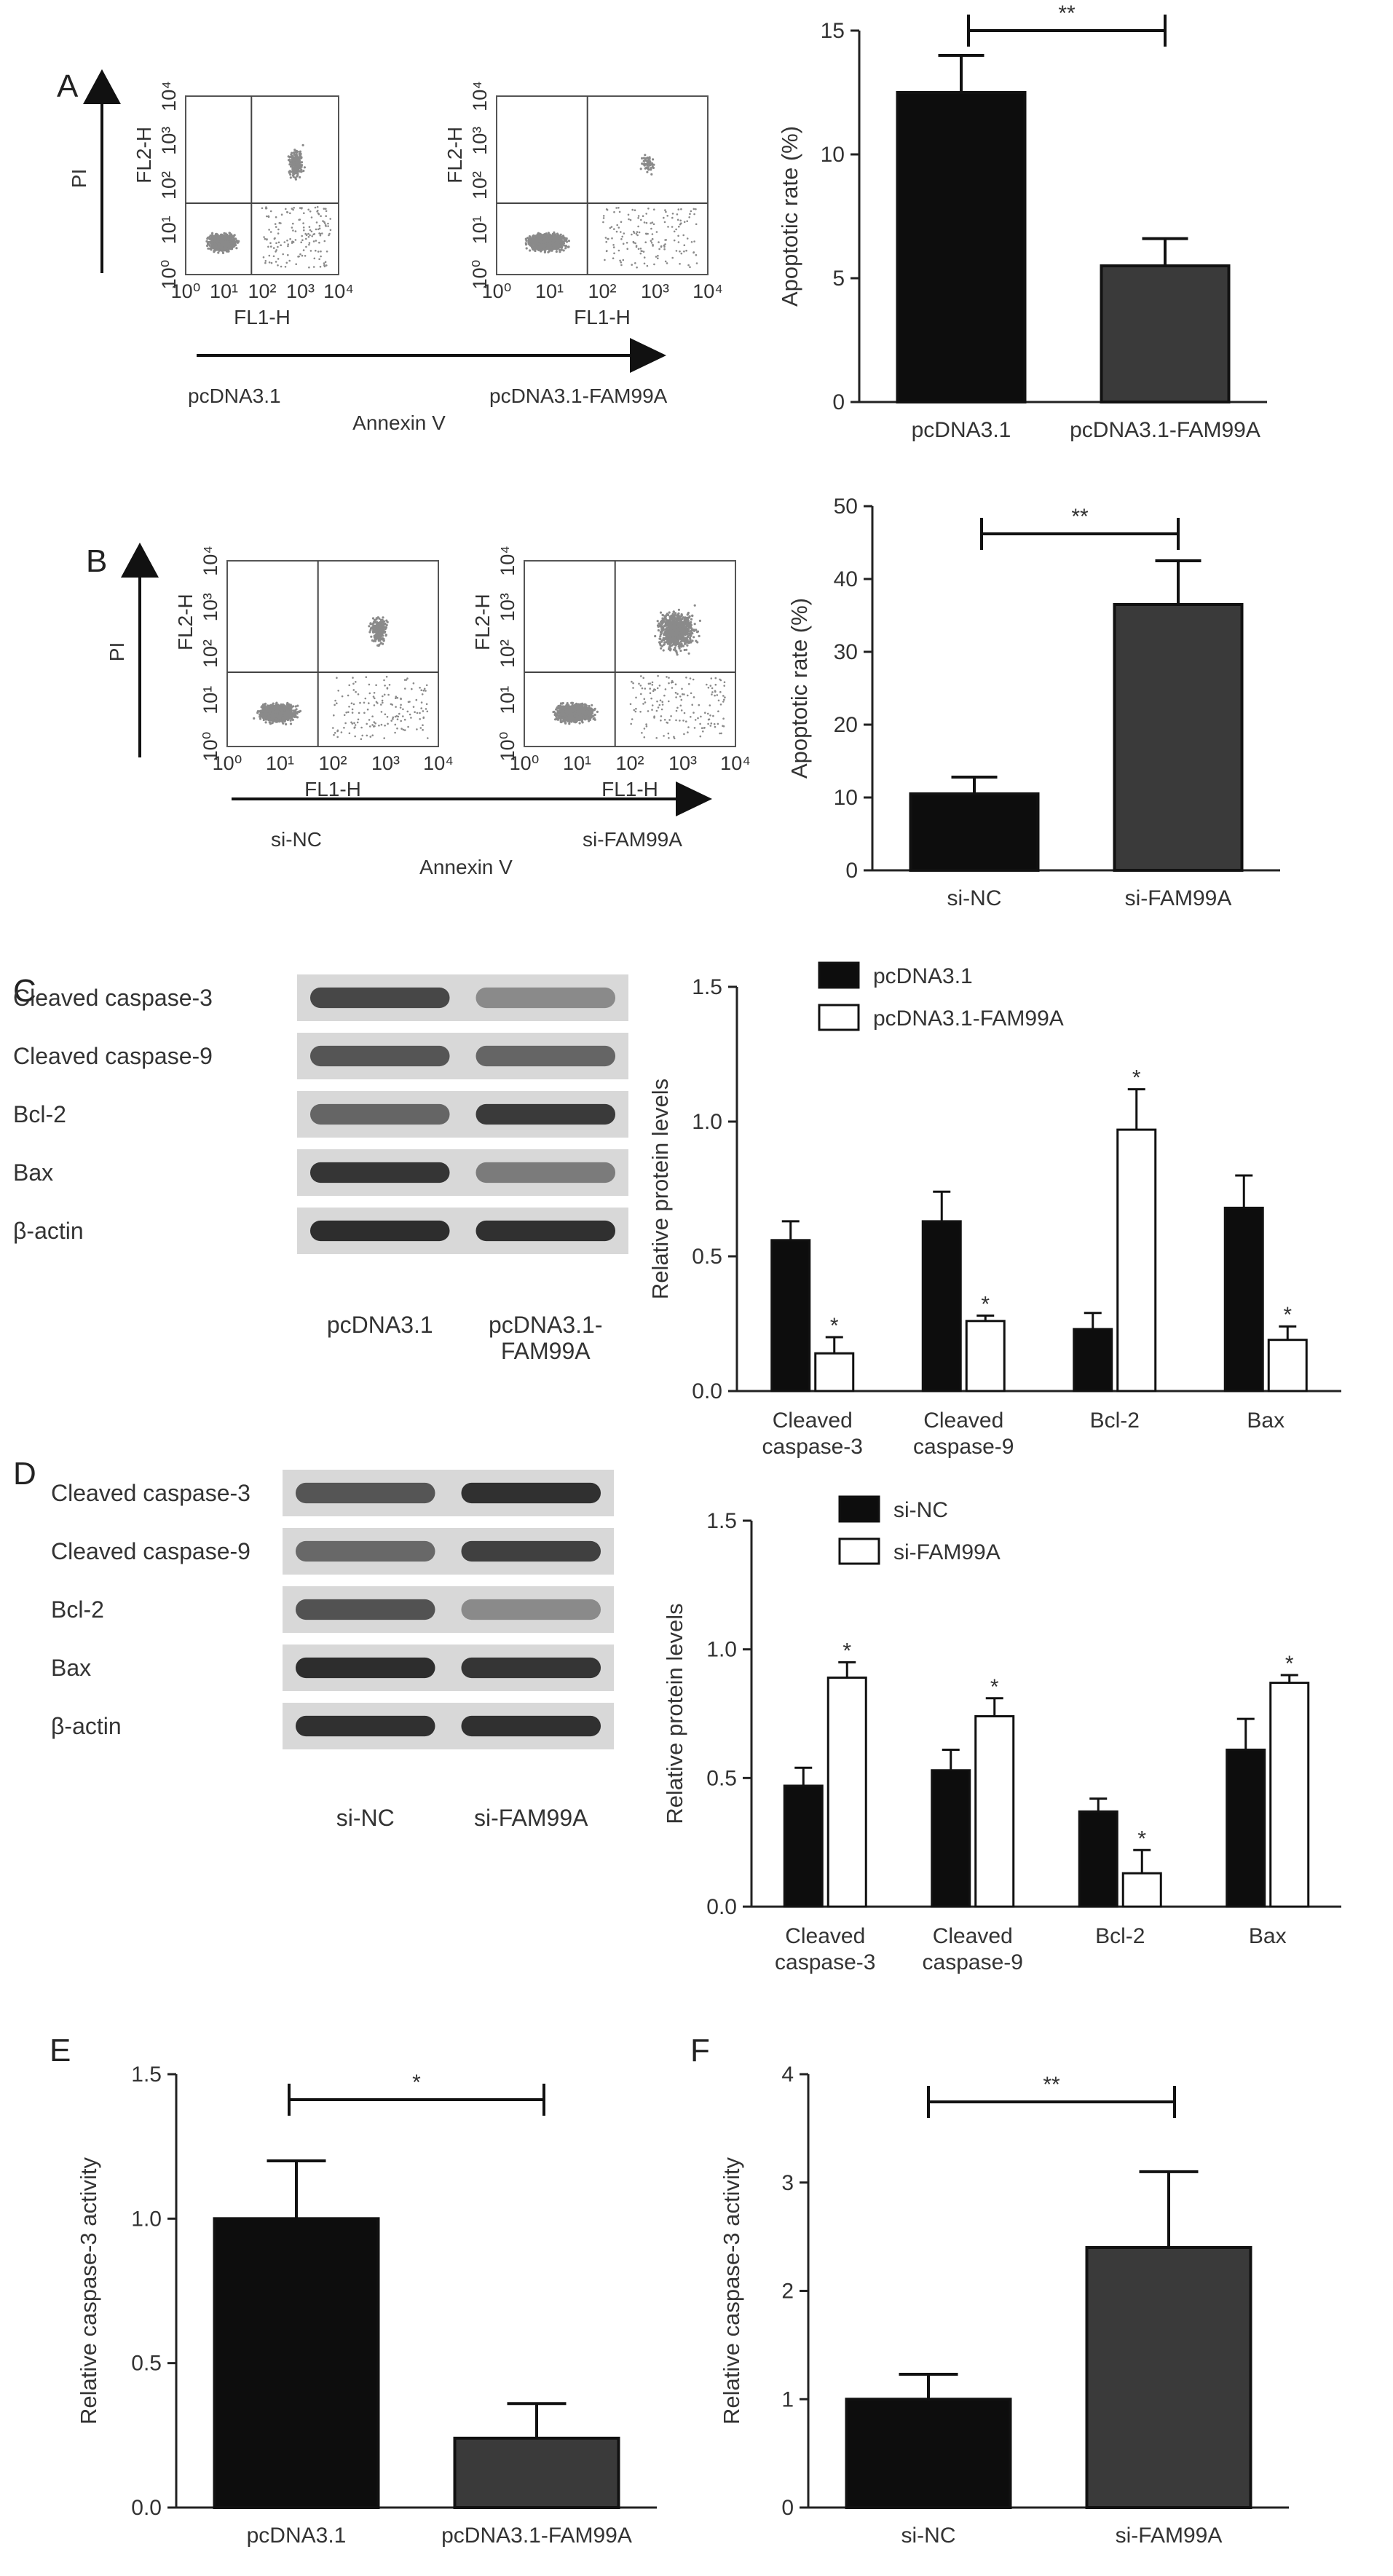 This screenshot has width=1393, height=2576. I want to click on dot-plot-x-tick: 10², so click(602, 291).